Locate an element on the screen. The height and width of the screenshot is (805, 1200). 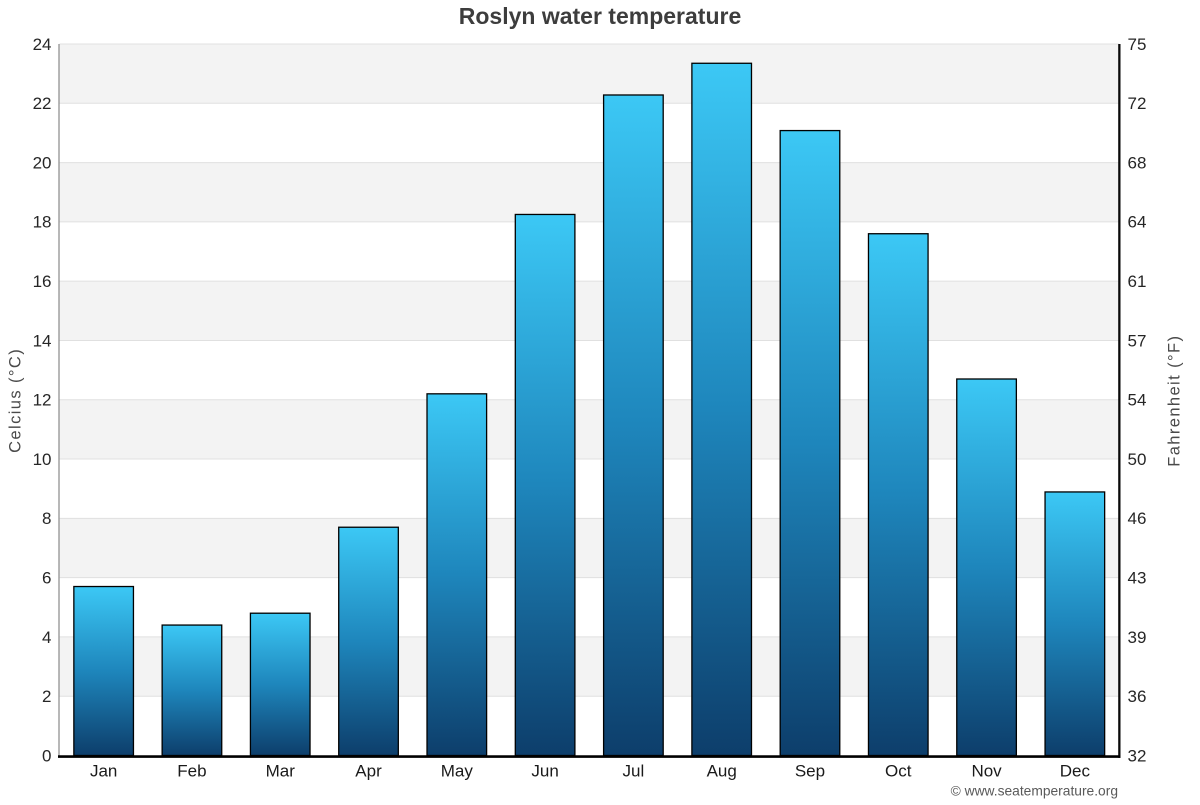
svg-text: 4 is located at coordinates (46, 637).